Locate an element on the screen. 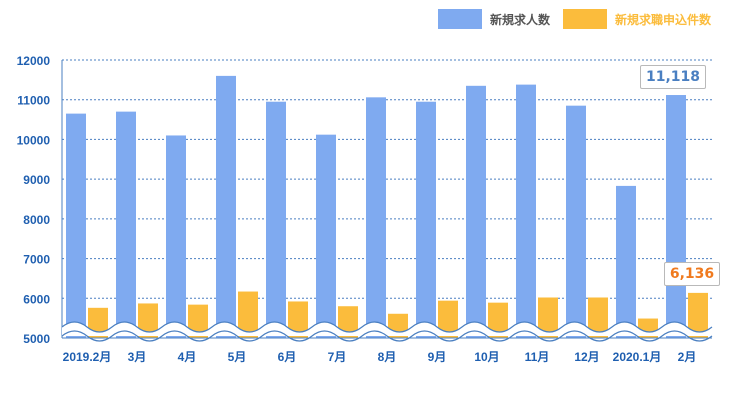 The image size is (740, 400). x-tick-label: 8月 is located at coordinates (387, 357).